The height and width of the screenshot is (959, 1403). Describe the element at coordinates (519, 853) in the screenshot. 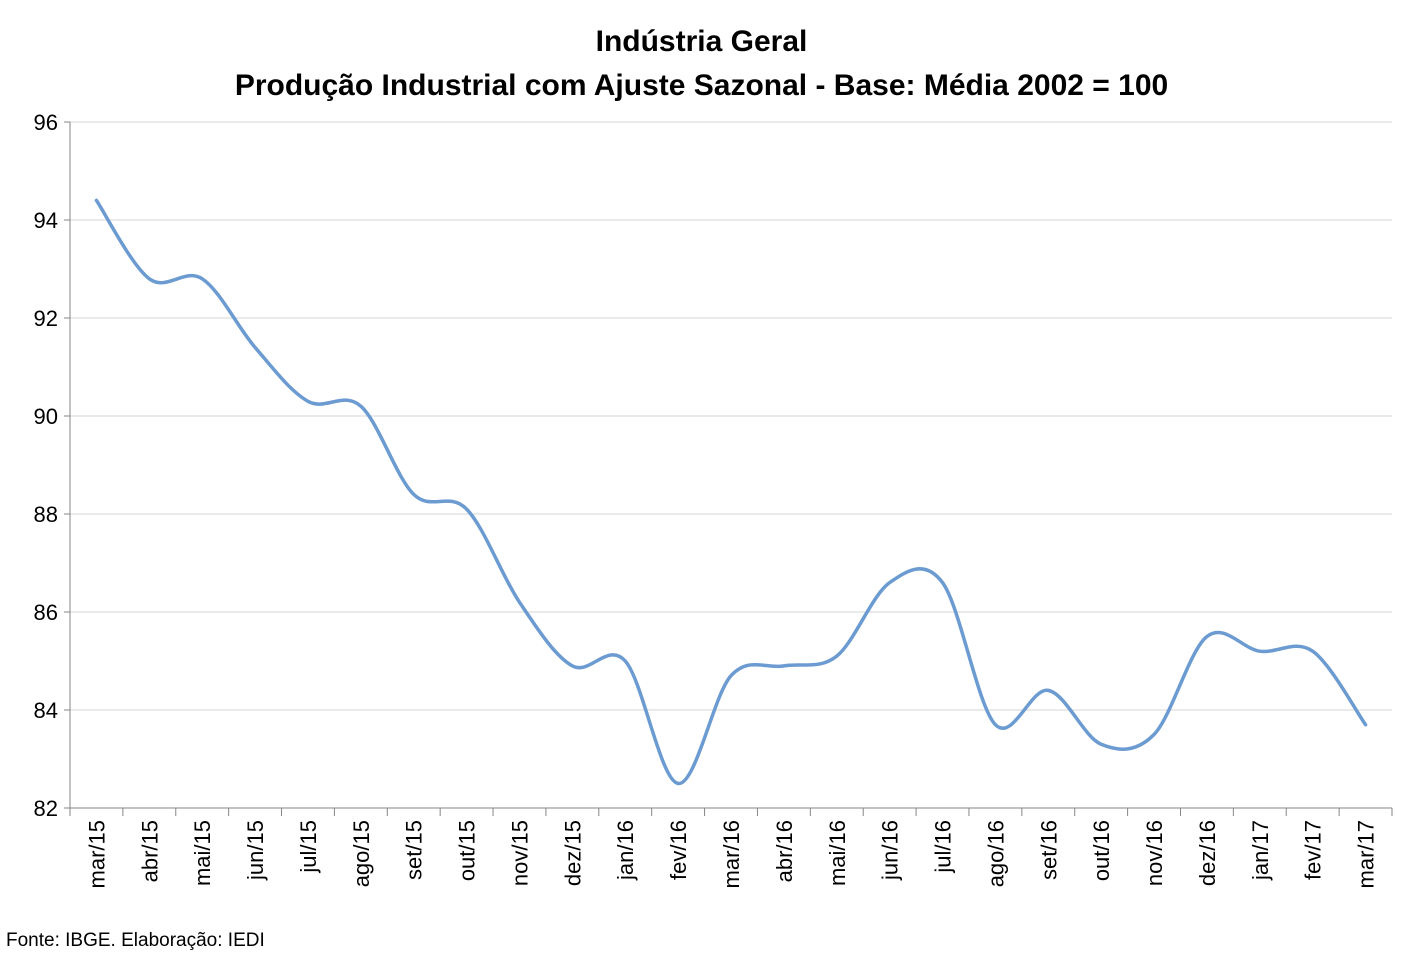

I see `x-tick-label-nov-15: nov/15` at that location.